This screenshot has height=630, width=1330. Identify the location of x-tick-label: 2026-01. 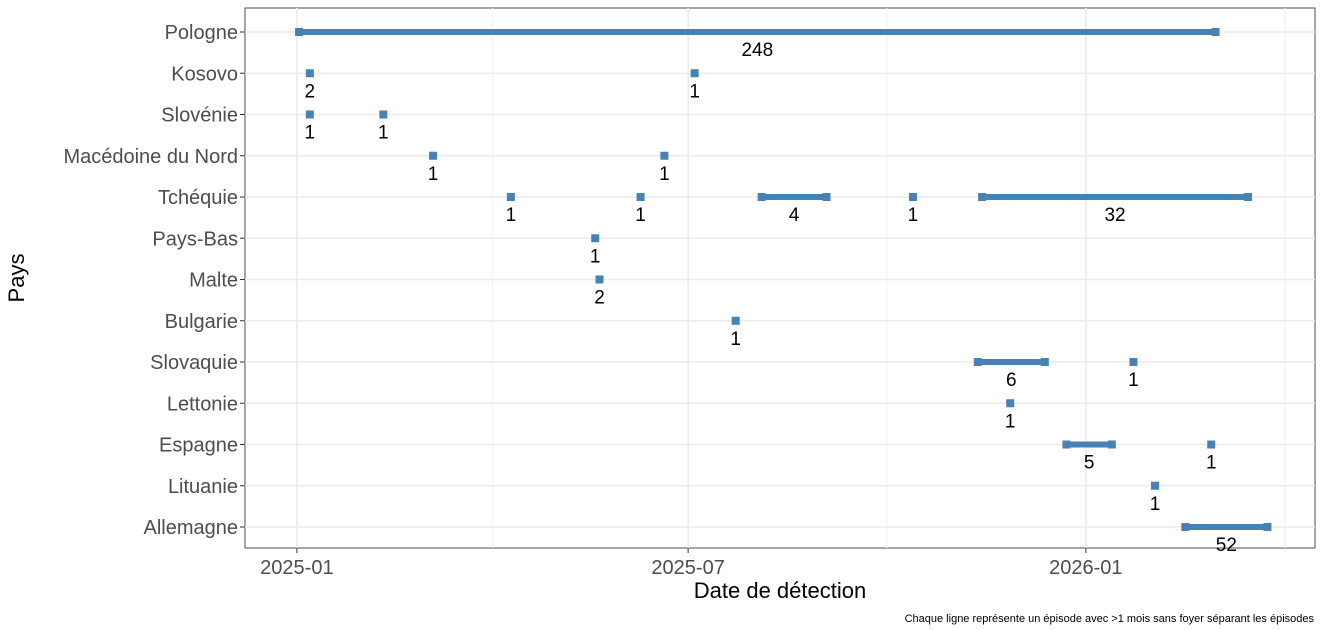
(1085, 568).